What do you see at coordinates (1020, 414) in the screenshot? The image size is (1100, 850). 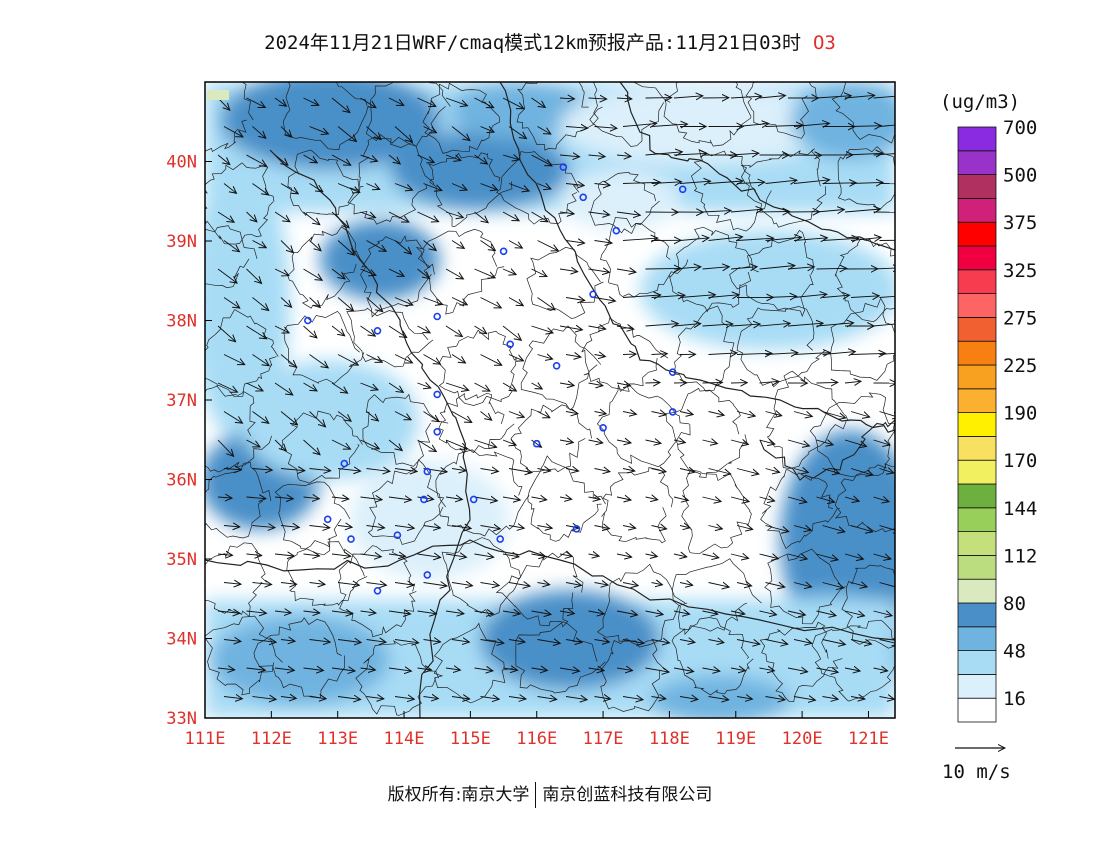 I see `colorbar-label: 190` at bounding box center [1020, 414].